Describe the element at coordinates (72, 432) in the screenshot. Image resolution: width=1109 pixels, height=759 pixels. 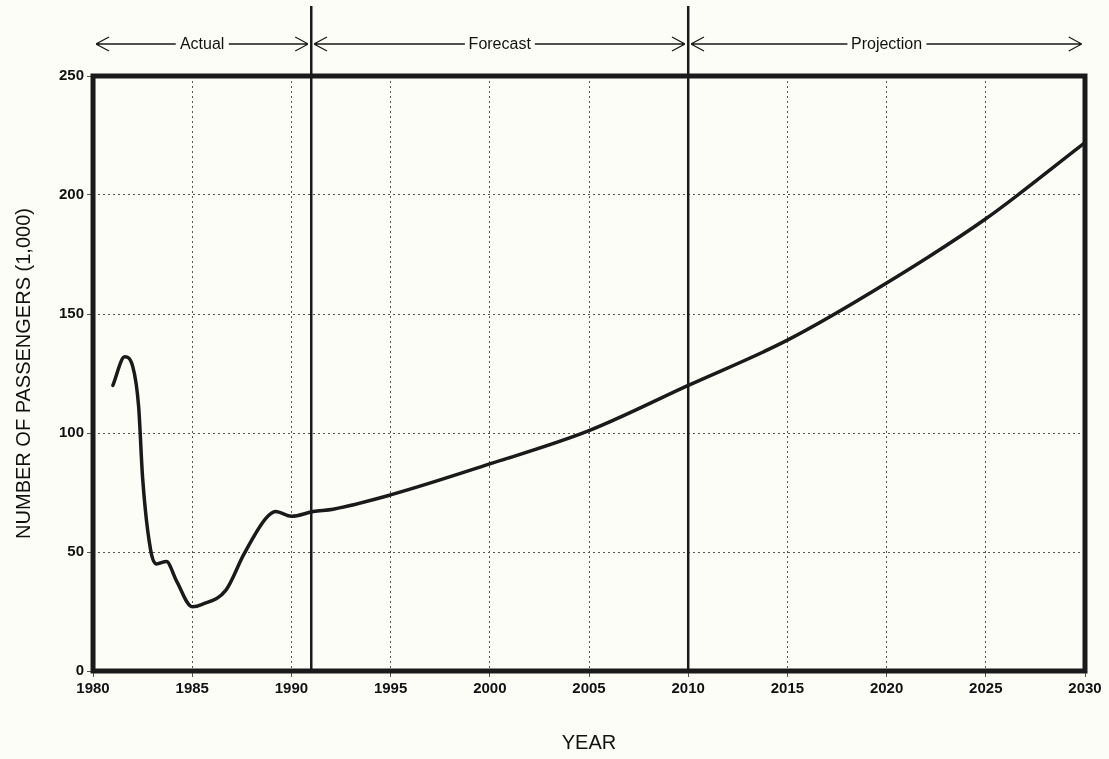
I see `y-tick-label: 100` at that location.